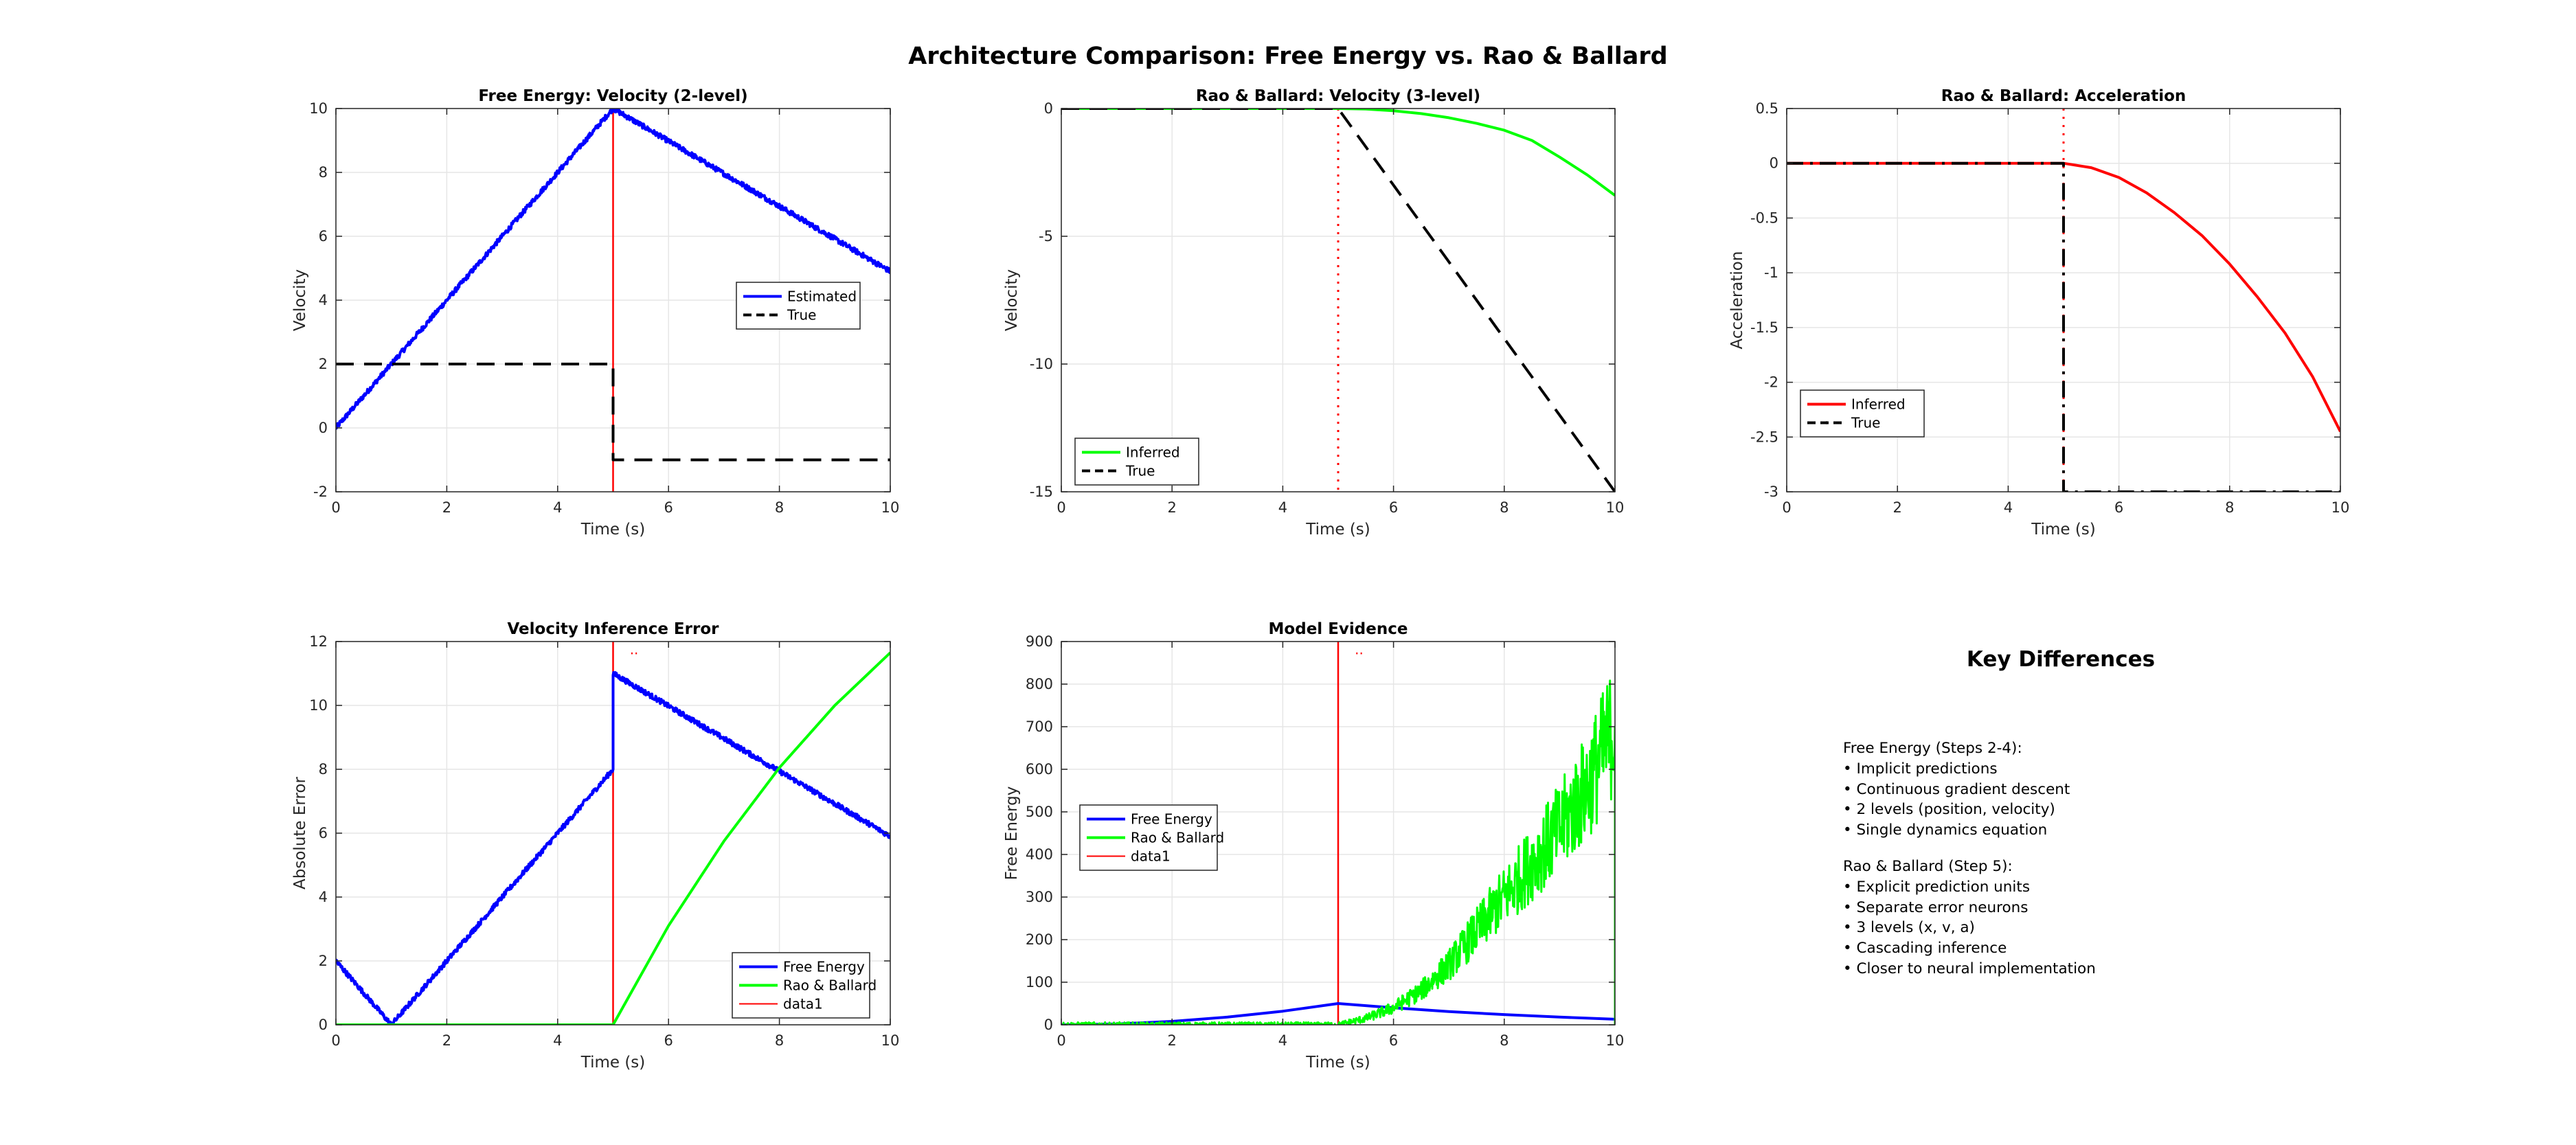 Image resolution: width=2576 pixels, height=1145 pixels. What do you see at coordinates (2063, 326) in the screenshot?
I see `series-line-true` at bounding box center [2063, 326].